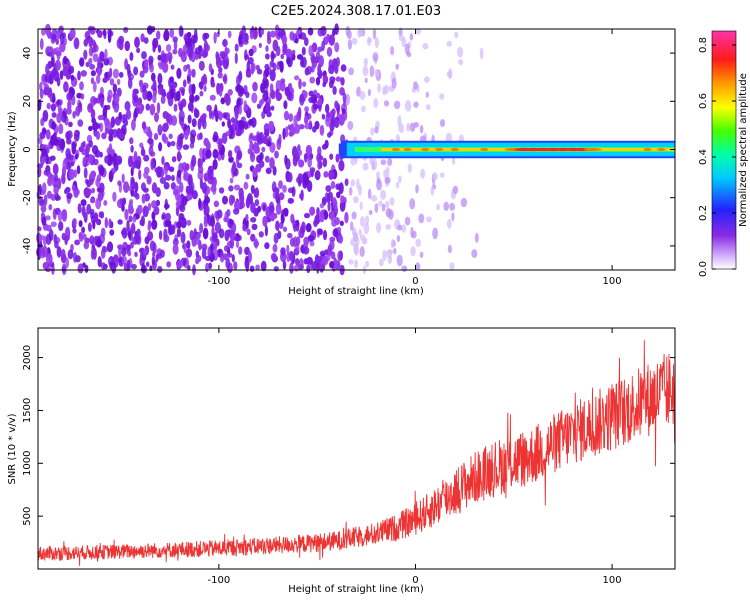 The width and height of the screenshot is (750, 600). What do you see at coordinates (415, 281) in the screenshot?
I see `spec-x-tick-label: 0` at bounding box center [415, 281].